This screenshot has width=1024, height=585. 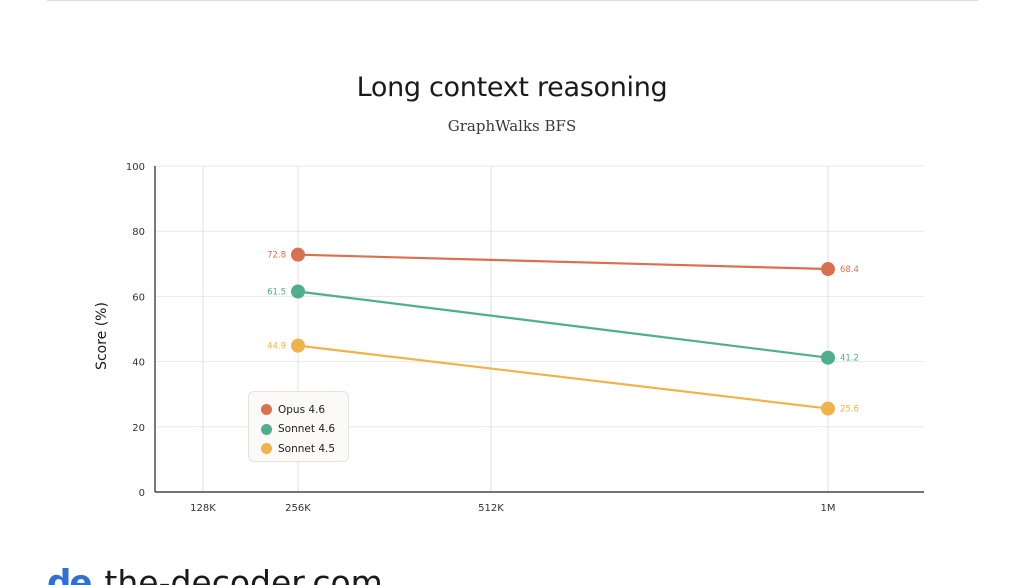 What do you see at coordinates (298, 508) in the screenshot?
I see `x-tick-label: 256K` at bounding box center [298, 508].